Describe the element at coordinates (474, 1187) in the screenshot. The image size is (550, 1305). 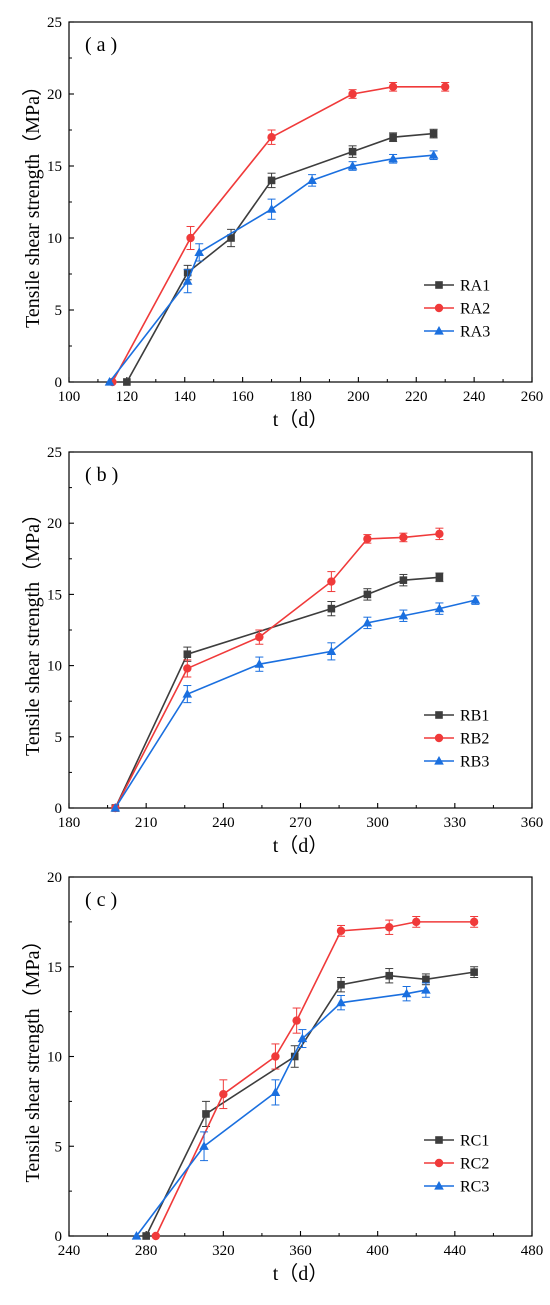
I see `legend-label: RC3` at that location.